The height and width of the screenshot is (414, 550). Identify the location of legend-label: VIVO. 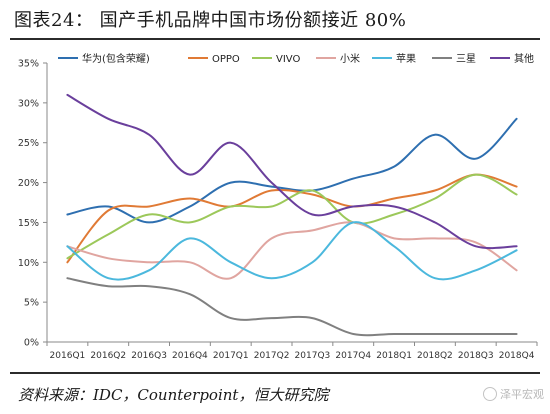
(288, 59).